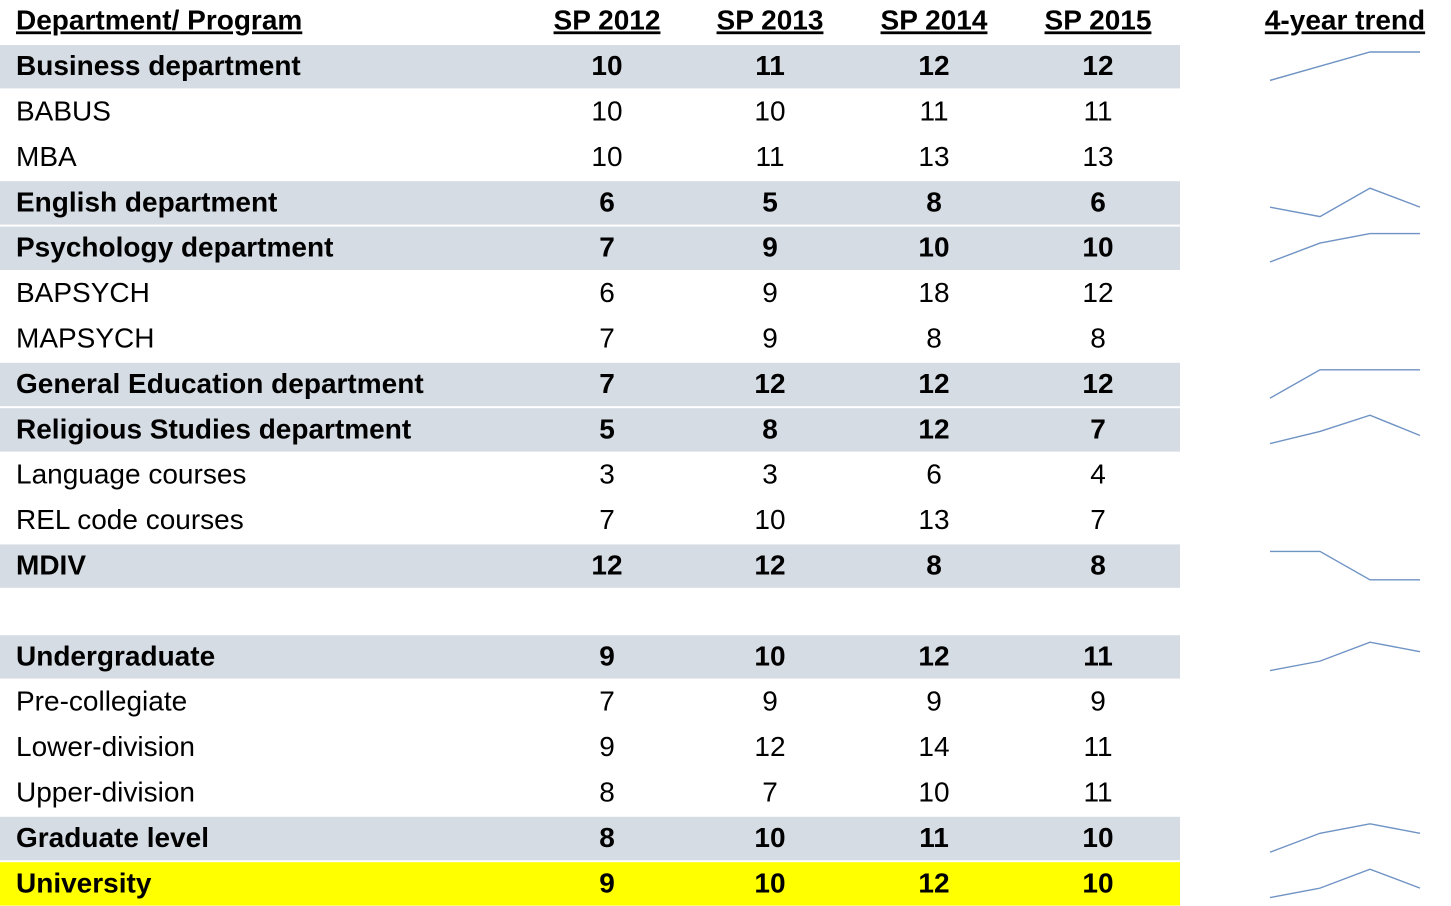 The height and width of the screenshot is (906, 1451). What do you see at coordinates (85, 337) in the screenshot?
I see `row-label: MAPSYCH` at bounding box center [85, 337].